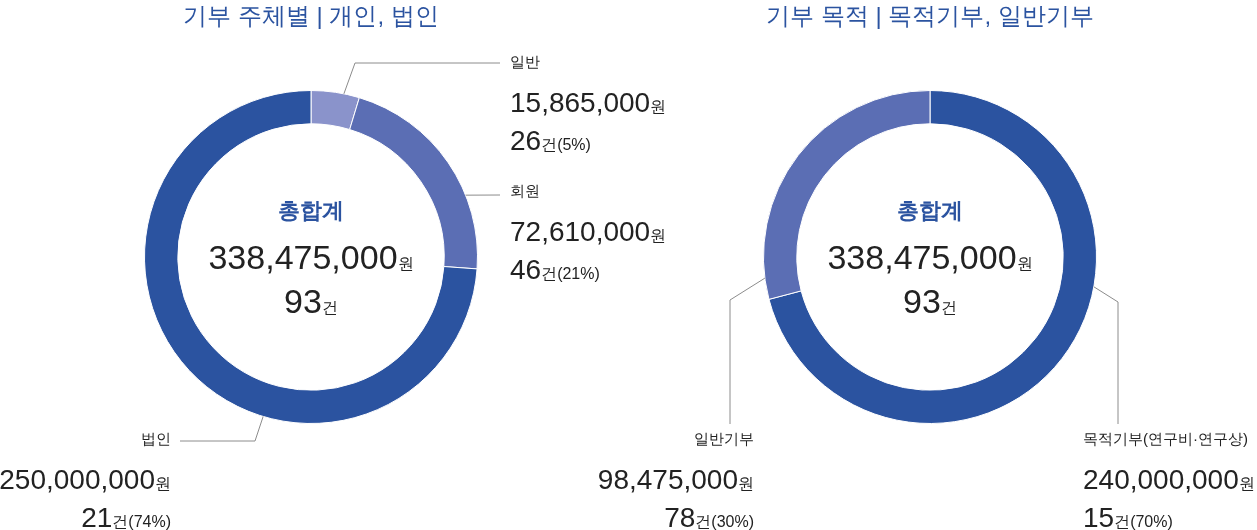 The image size is (1257, 530). I want to click on chart-title: 기부 주체별 | 개인, 법인, so click(311, 15).